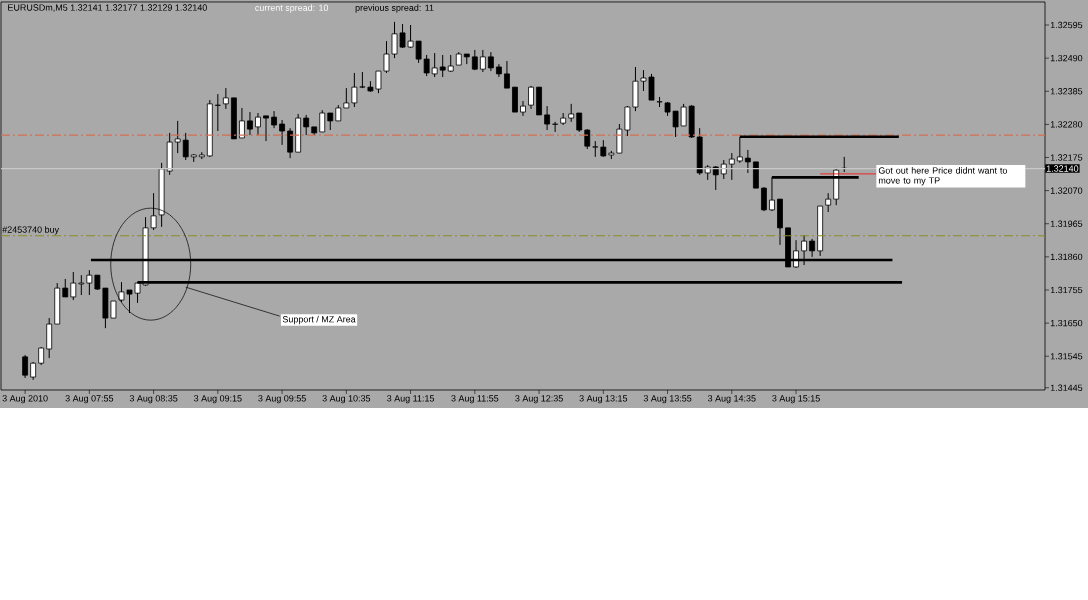  What do you see at coordinates (1062, 168) in the screenshot?
I see `ref-line-label: 1.32140` at bounding box center [1062, 168].